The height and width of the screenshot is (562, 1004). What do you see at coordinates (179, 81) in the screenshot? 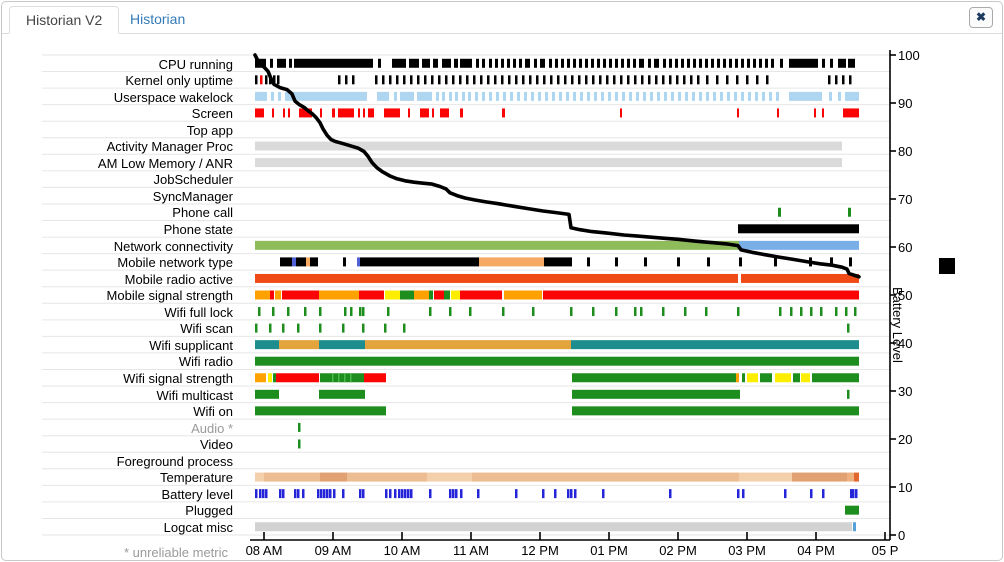
I see `row-label-kernel-only-uptime: Kernel only uptime` at bounding box center [179, 81].